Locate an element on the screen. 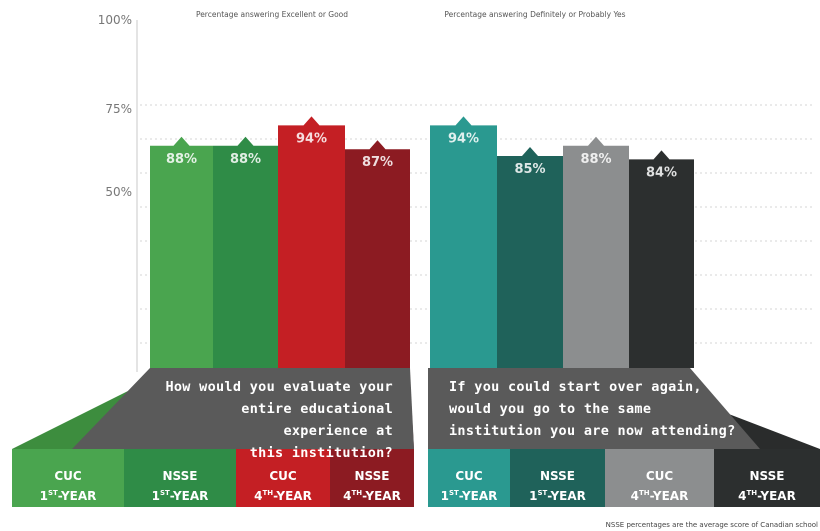 The image size is (820, 531). y-axis: 100% 75% 50% is located at coordinates (118, 192).